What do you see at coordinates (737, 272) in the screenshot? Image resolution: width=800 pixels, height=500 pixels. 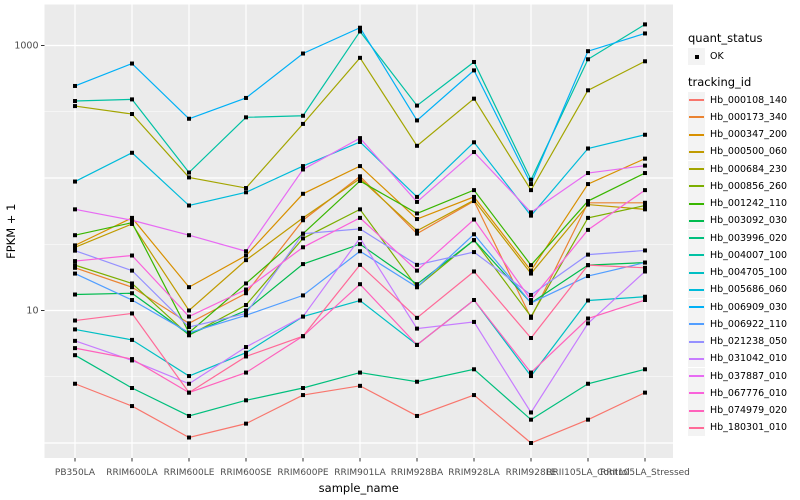 I see `legend-item-Hb_004705_100: Hb_004705_100` at bounding box center [737, 272].